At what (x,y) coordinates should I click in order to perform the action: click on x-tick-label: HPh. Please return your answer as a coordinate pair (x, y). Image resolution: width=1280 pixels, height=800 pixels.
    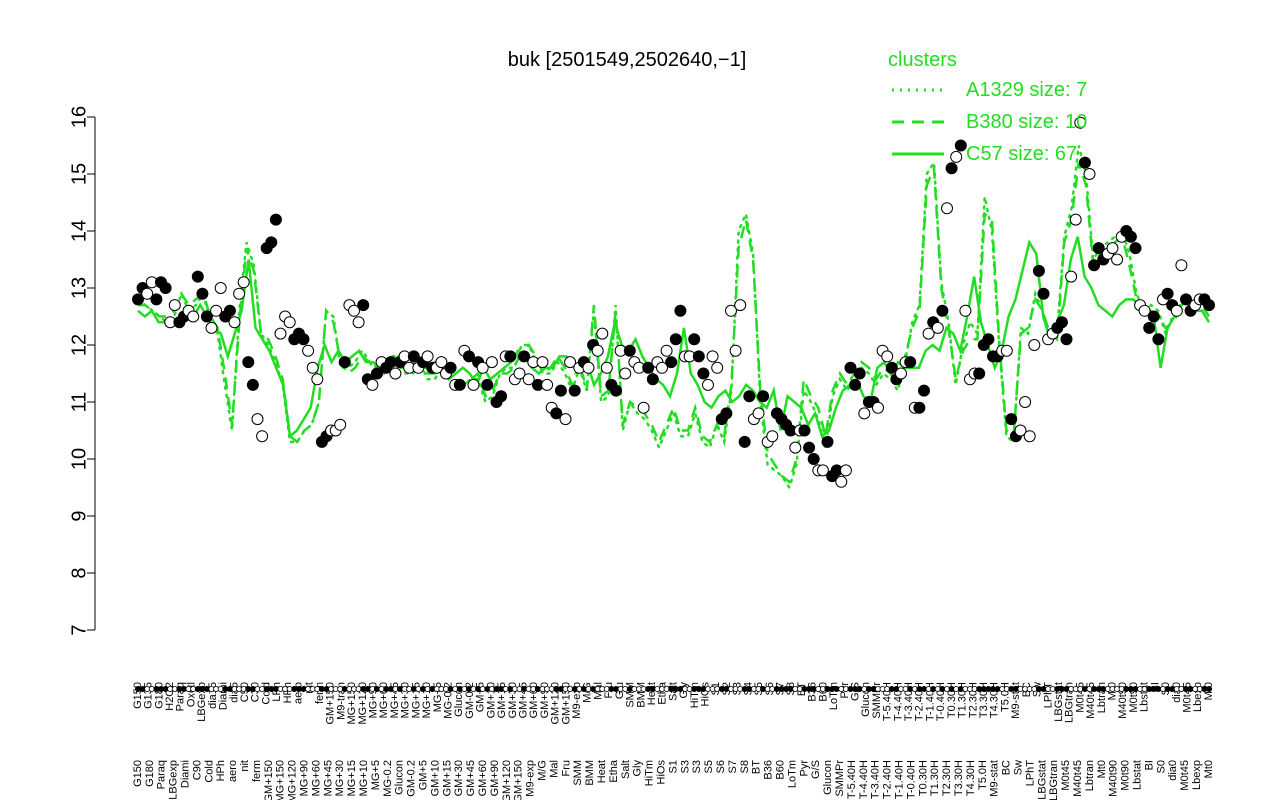
    Looking at the image, I should click on (221, 770).